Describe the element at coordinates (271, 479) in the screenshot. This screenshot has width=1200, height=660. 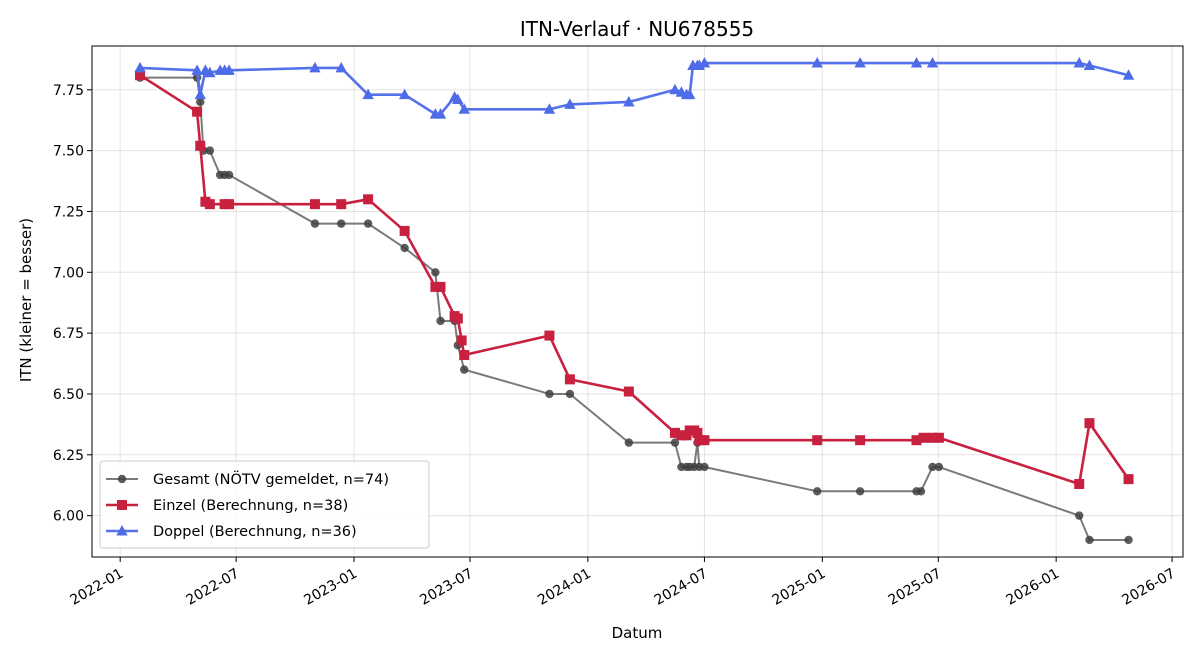
I see `legend-label: Gesamt (NÖTV gemeldet, n=74)` at that location.